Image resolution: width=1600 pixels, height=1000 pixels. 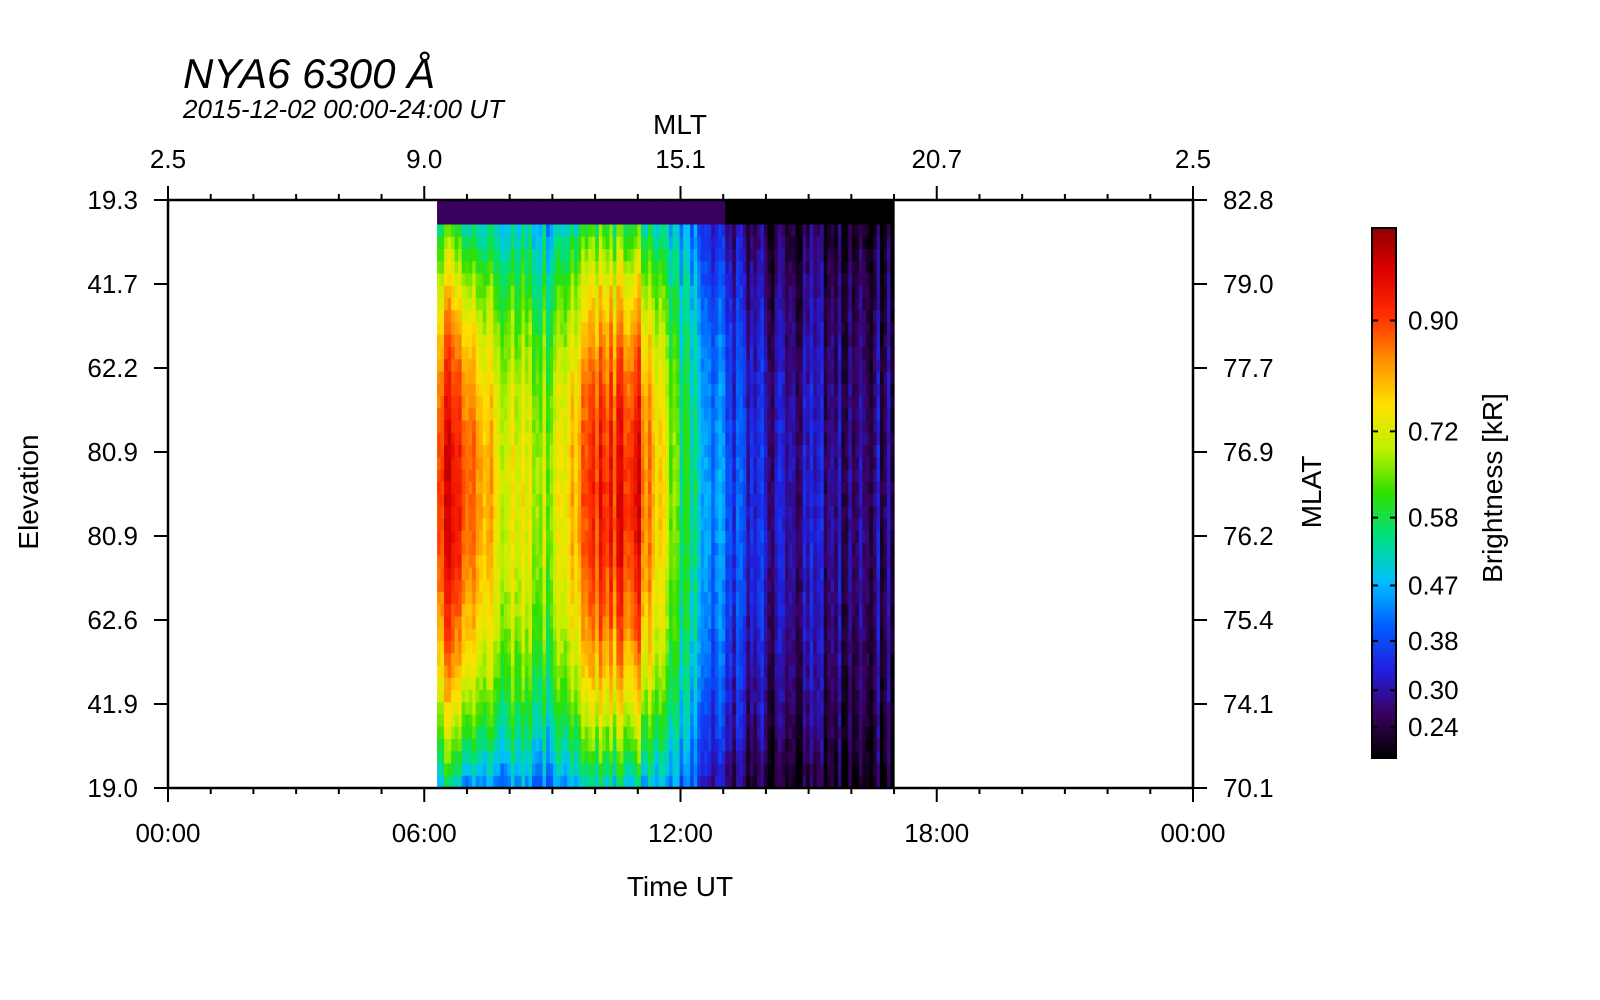 What do you see at coordinates (28, 491) in the screenshot?
I see `y-axis-label-left: Elevation` at bounding box center [28, 491].